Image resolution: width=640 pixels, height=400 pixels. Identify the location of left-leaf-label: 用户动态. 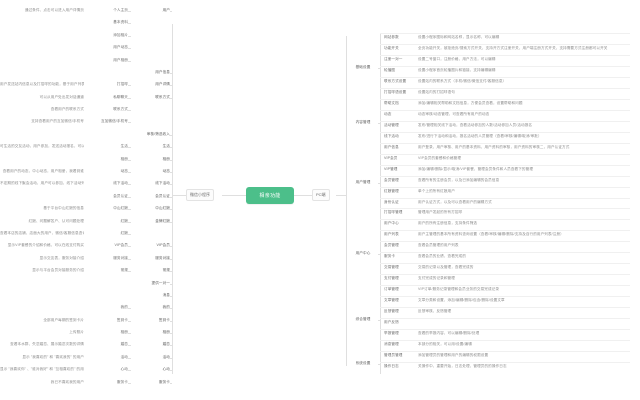
(120, 47).